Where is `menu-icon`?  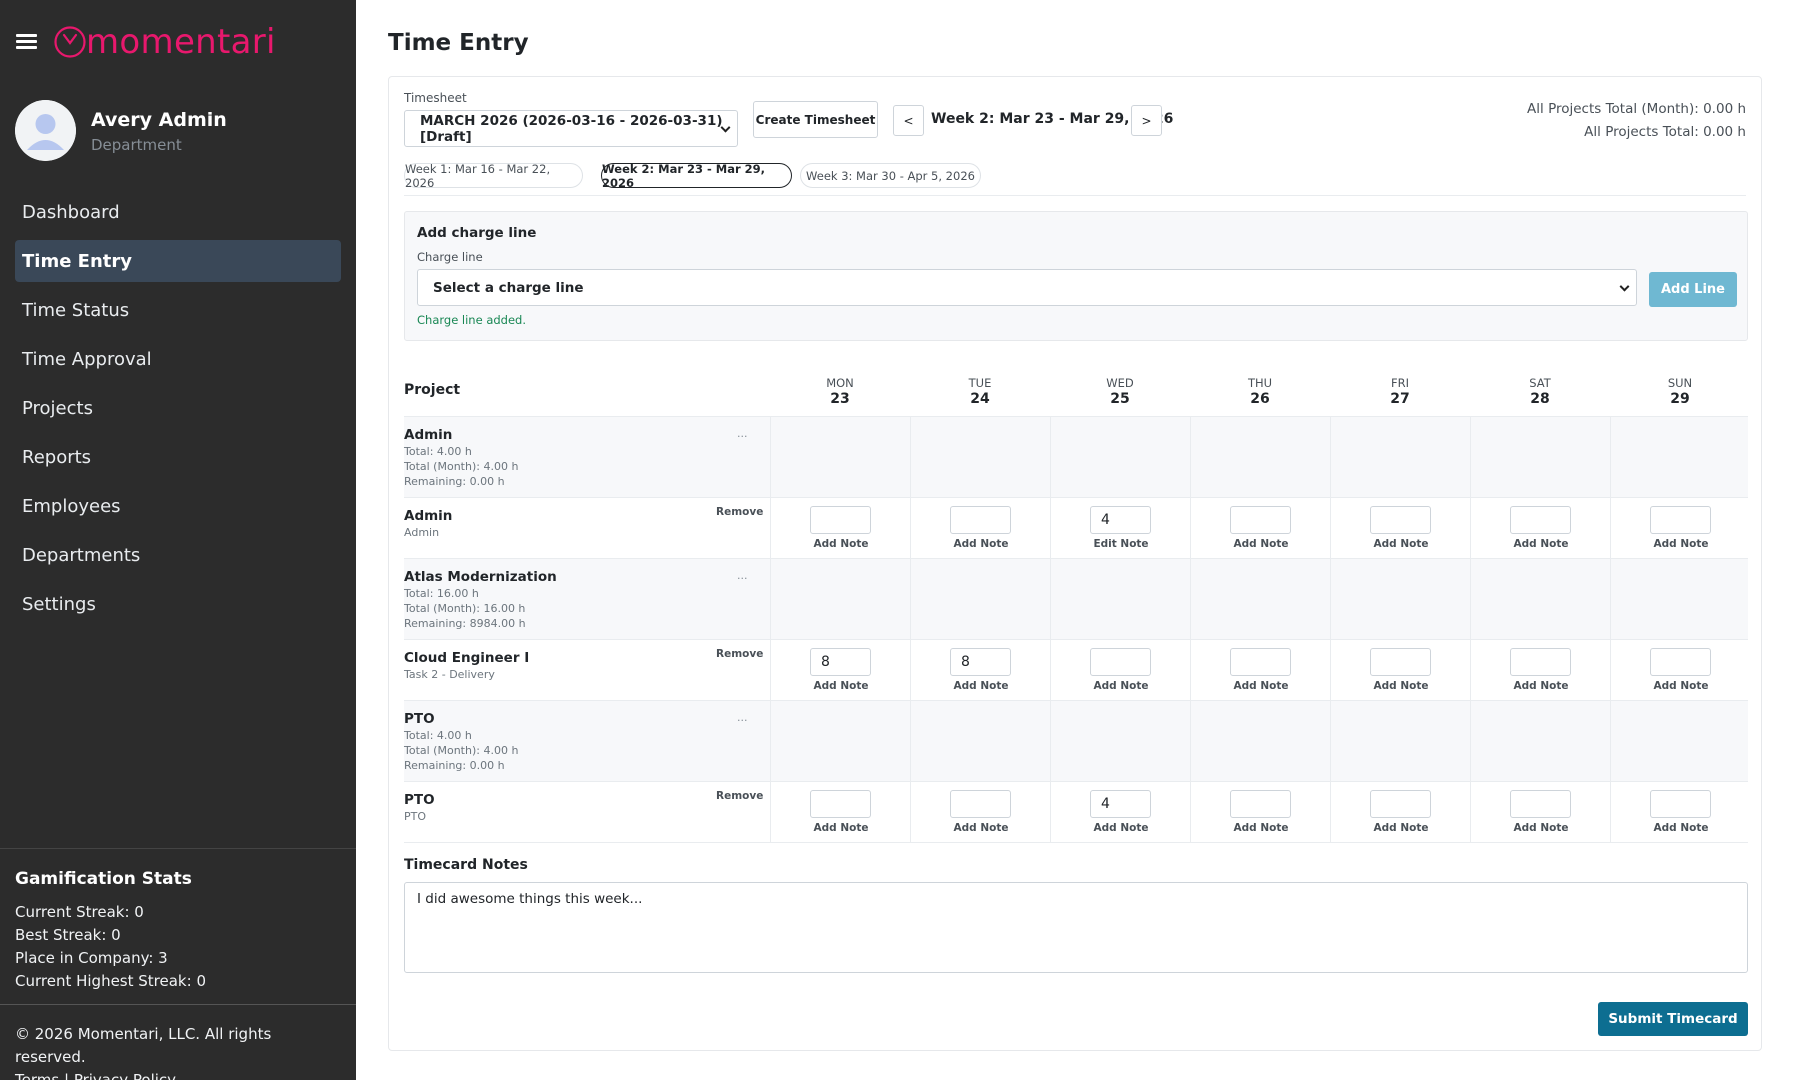 menu-icon is located at coordinates (26, 42).